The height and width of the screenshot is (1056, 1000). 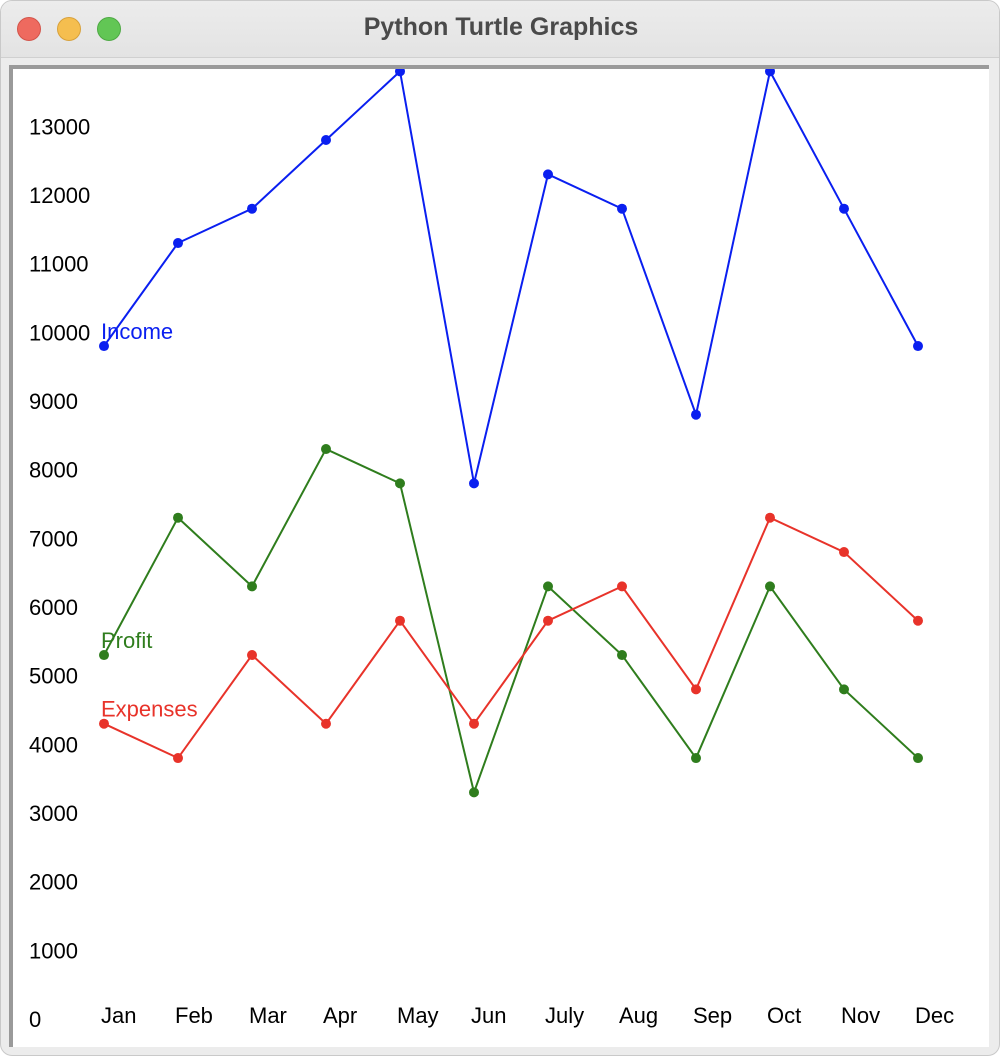 I want to click on x-tick-label: Aug, so click(x=638, y=1015).